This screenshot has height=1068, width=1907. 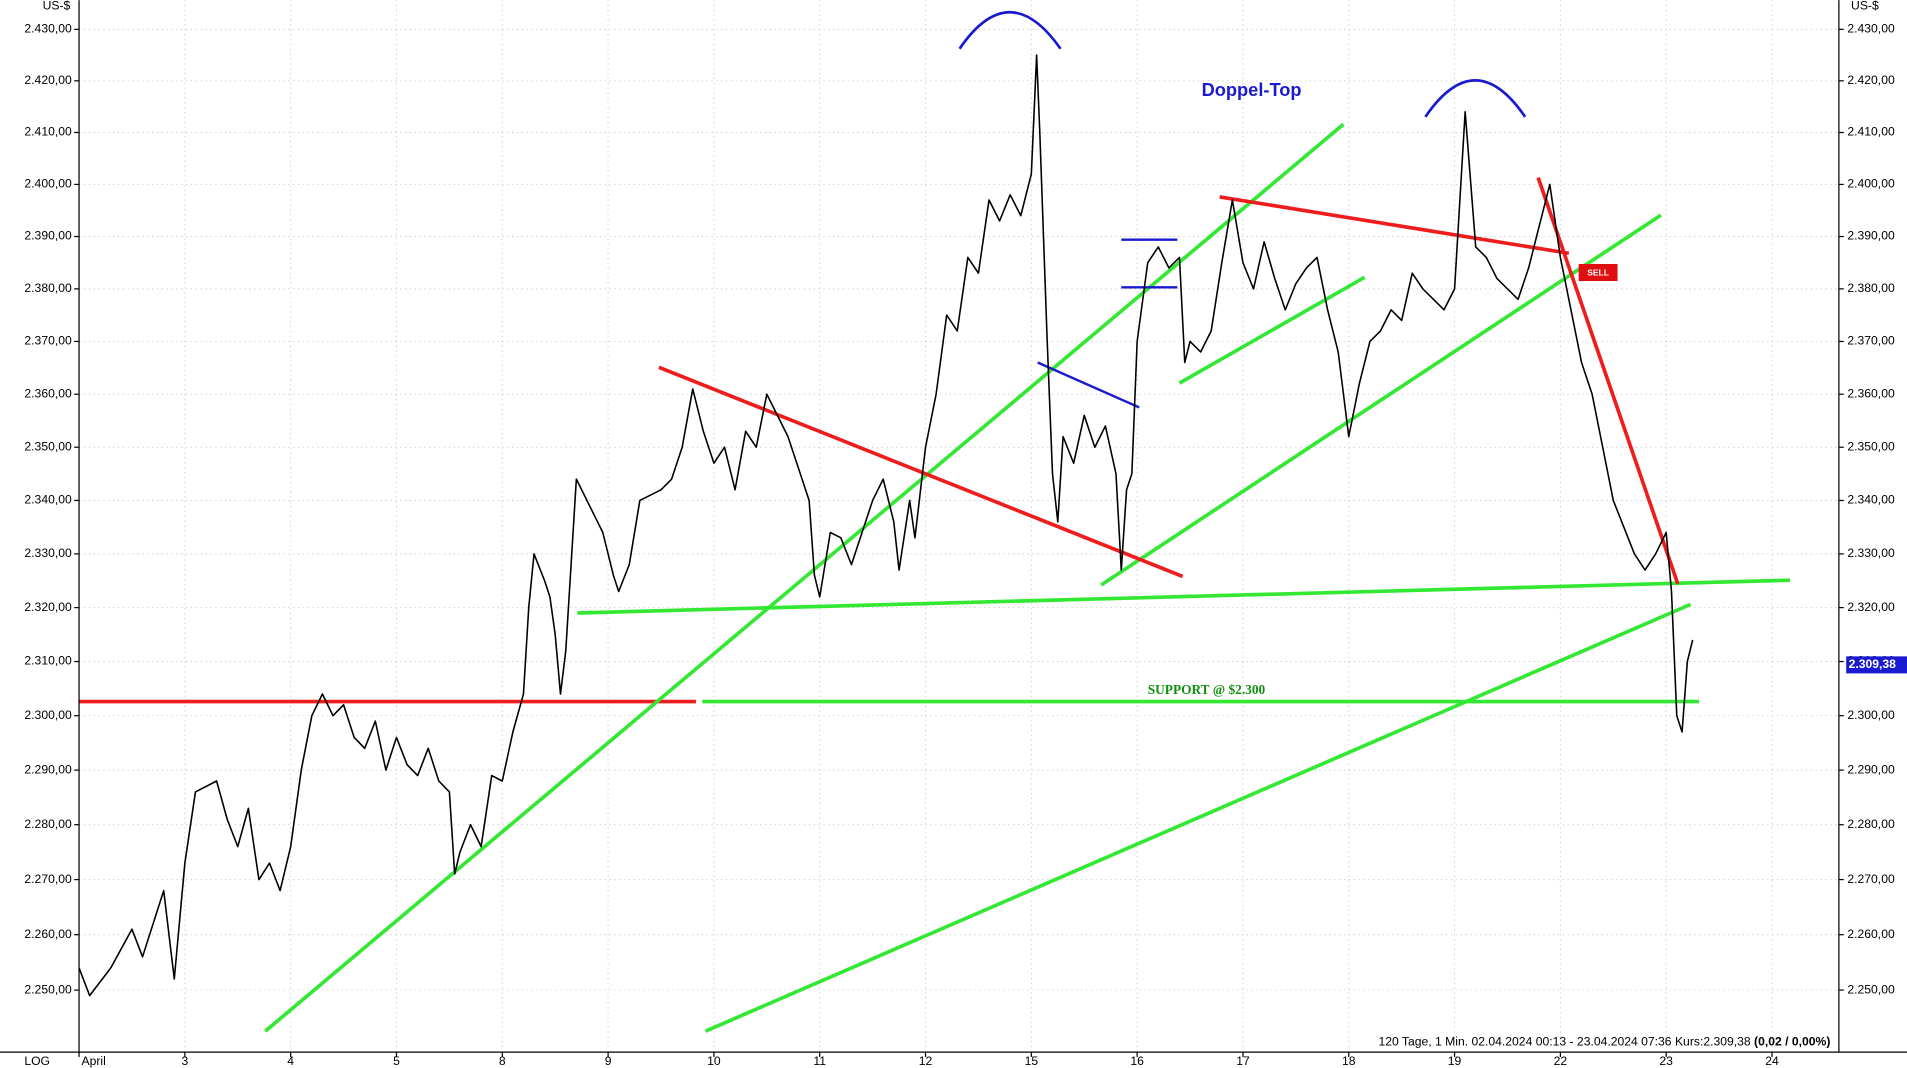 I want to click on x-tick-label: 12, so click(x=926, y=1061).